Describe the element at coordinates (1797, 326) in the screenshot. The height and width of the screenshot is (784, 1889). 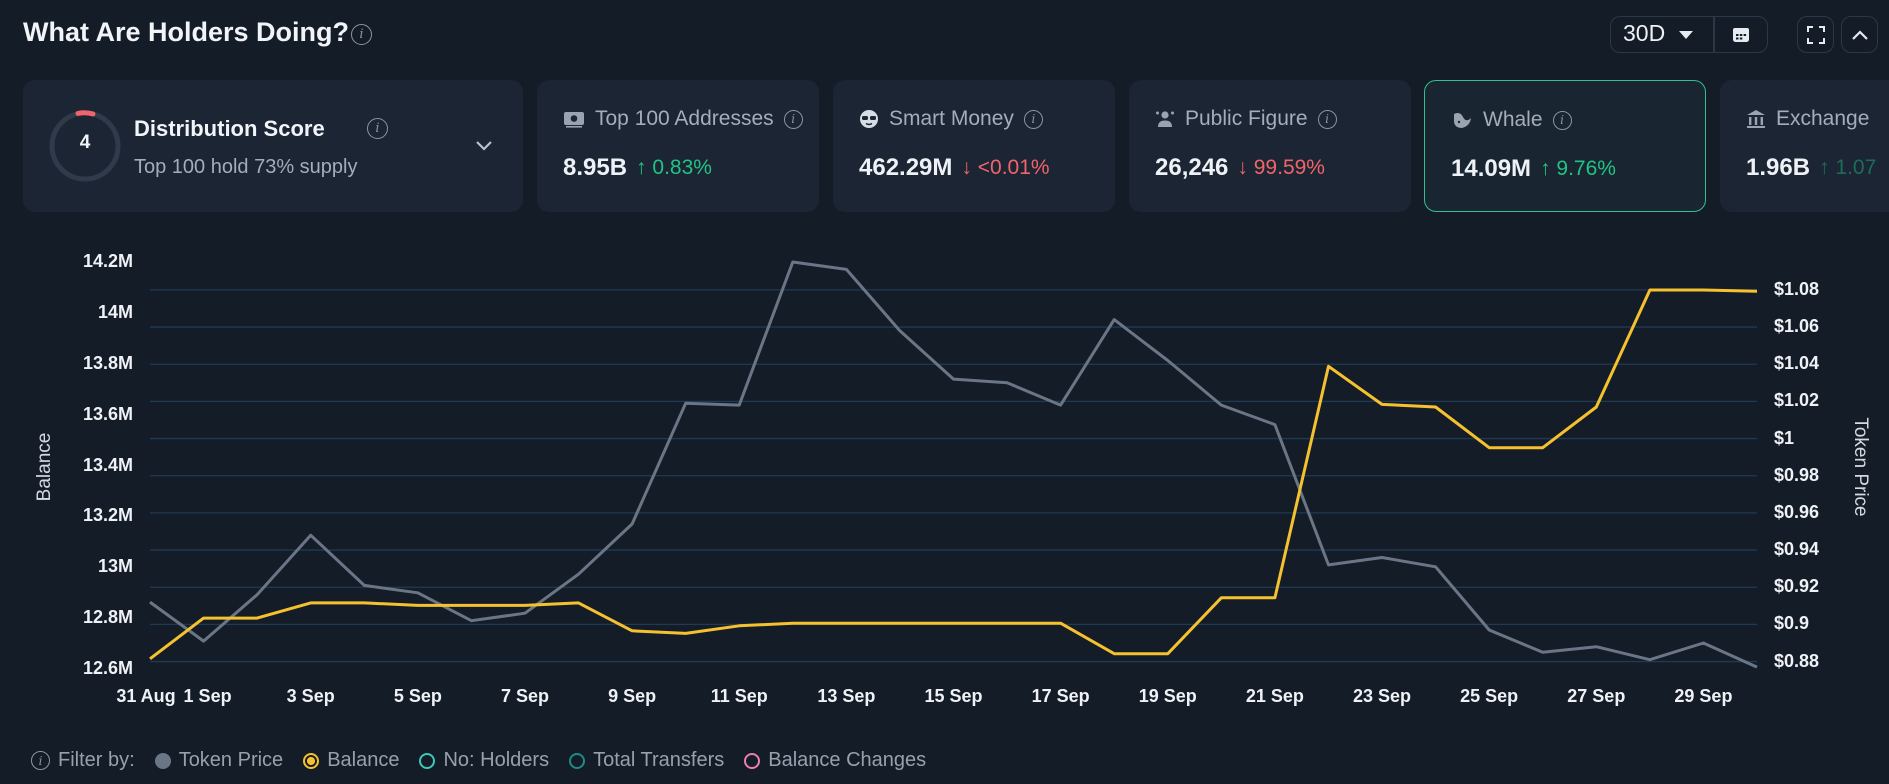
I see `y-tick-right: $1.06` at that location.